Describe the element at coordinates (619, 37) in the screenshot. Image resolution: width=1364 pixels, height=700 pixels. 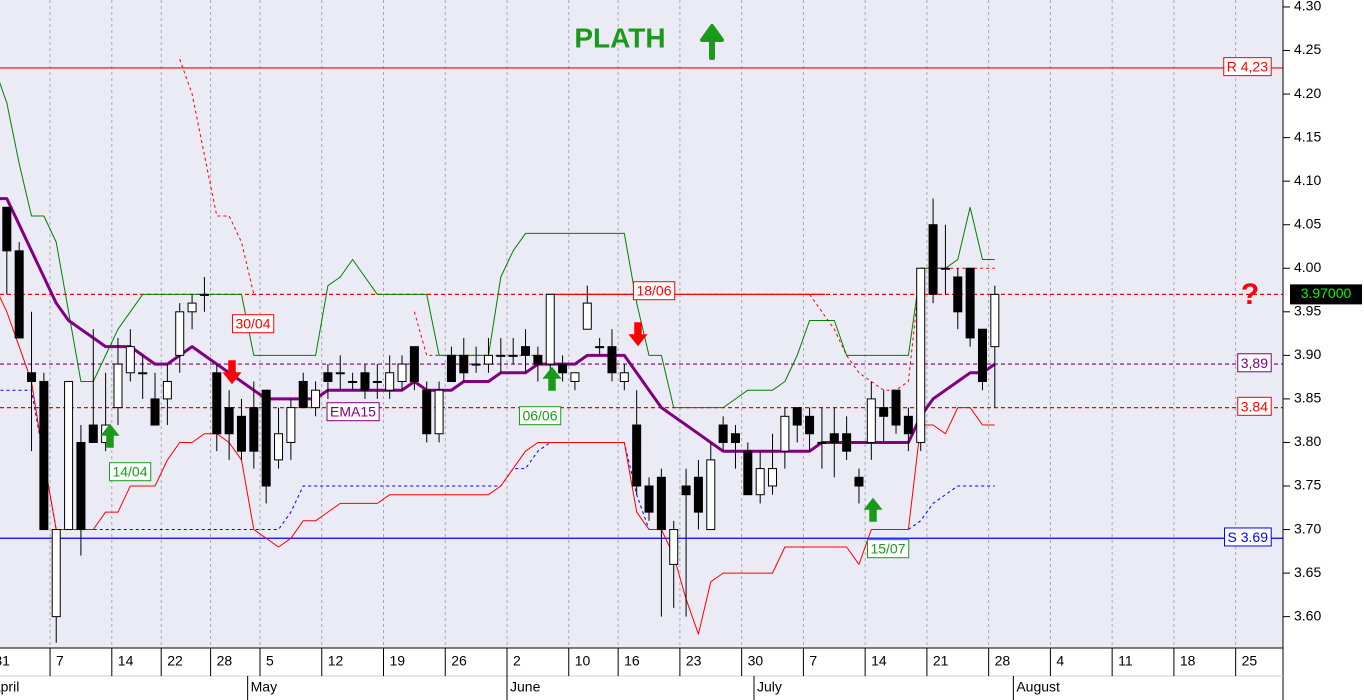
I see `chart-title: PLATH` at that location.